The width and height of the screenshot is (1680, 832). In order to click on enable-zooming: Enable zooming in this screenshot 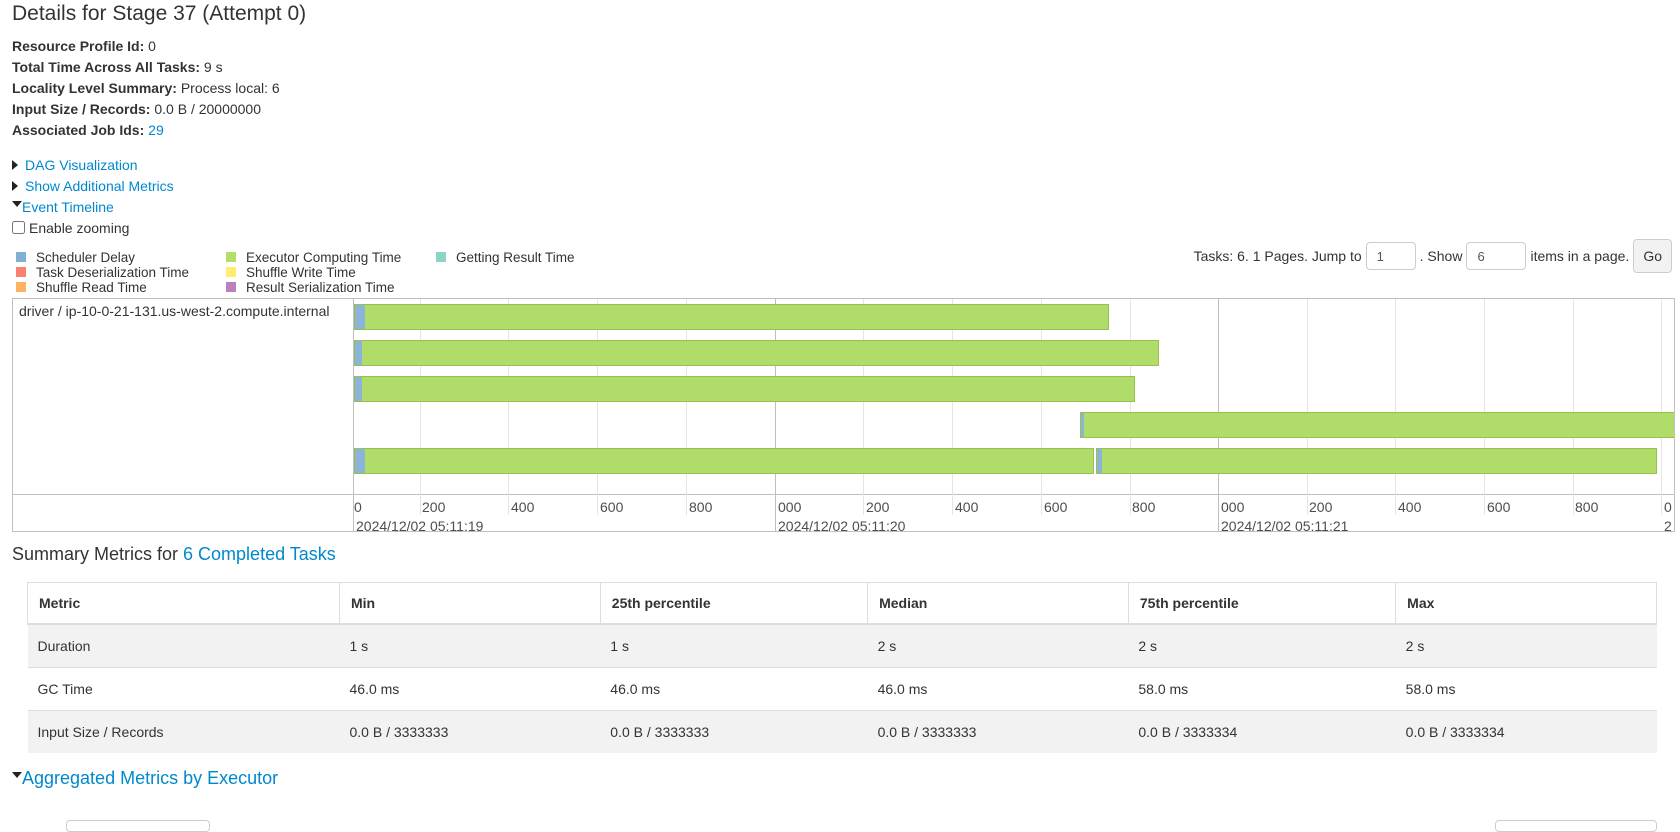, I will do `click(70, 228)`.